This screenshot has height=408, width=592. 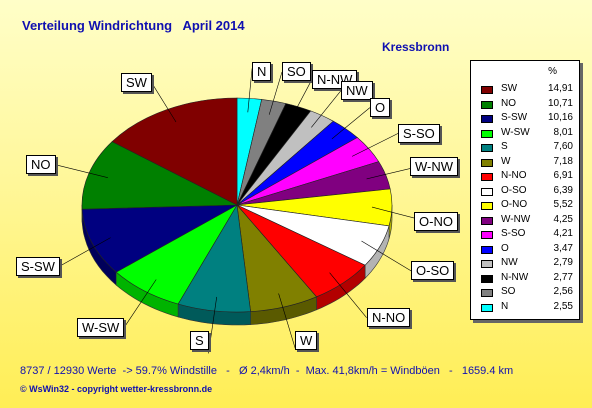 I want to click on callout-line-n-no, so click(x=348, y=295).